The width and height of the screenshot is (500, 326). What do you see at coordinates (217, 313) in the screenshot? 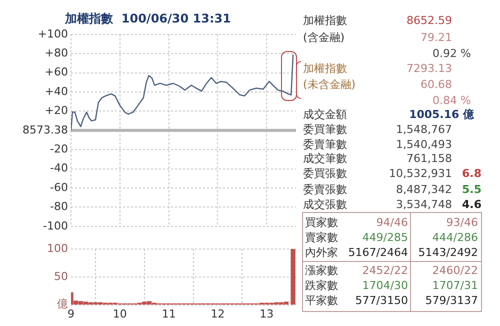
I see `x-tick-label: 12` at bounding box center [217, 313].